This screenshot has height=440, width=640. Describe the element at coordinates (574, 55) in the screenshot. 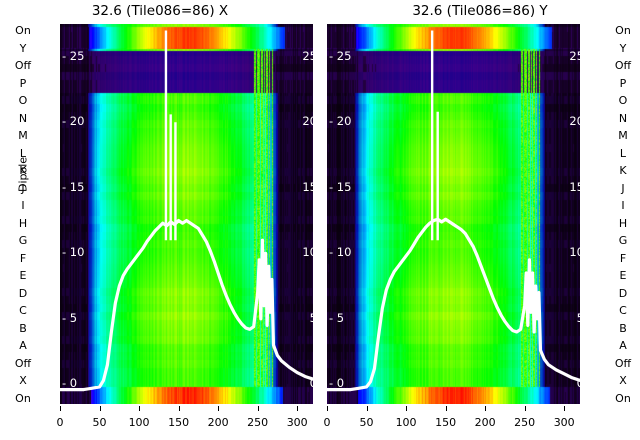

I see `inner-y-tick-y-right-25: 25` at that location.